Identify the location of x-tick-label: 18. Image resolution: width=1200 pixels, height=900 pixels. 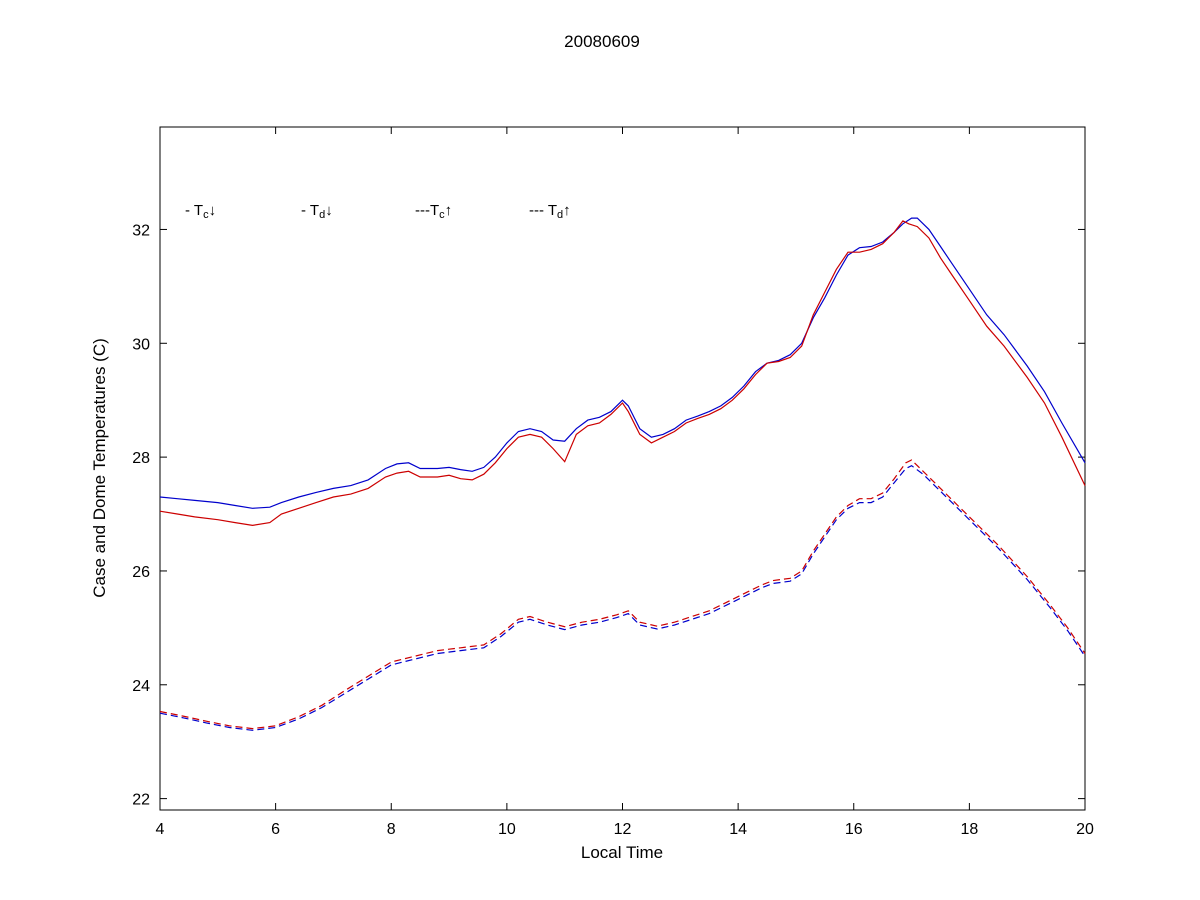
(969, 829).